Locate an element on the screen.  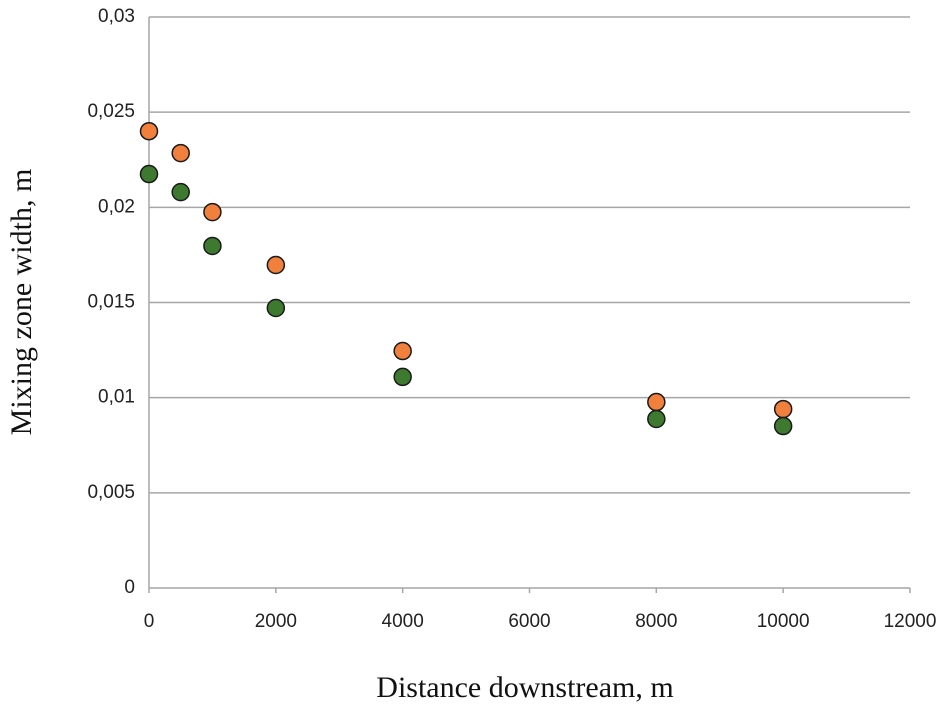
y-tick-label: 0,015 is located at coordinates (111, 302).